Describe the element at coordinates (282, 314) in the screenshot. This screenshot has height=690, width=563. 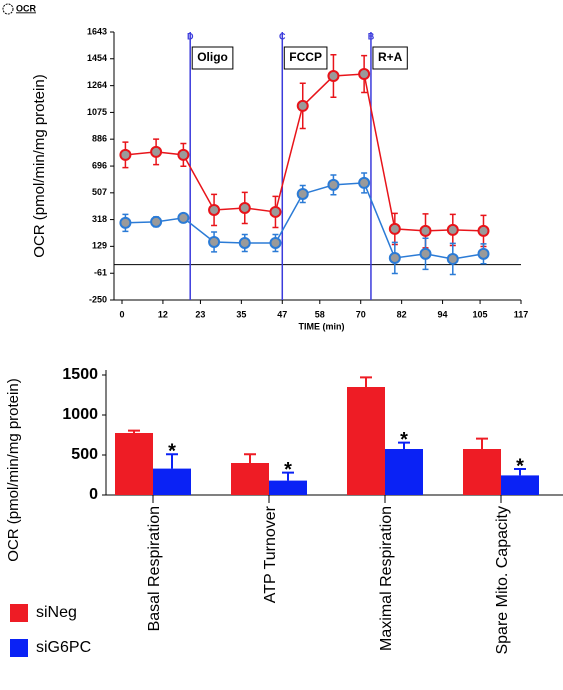
I see `x-tick-label: 47` at that location.